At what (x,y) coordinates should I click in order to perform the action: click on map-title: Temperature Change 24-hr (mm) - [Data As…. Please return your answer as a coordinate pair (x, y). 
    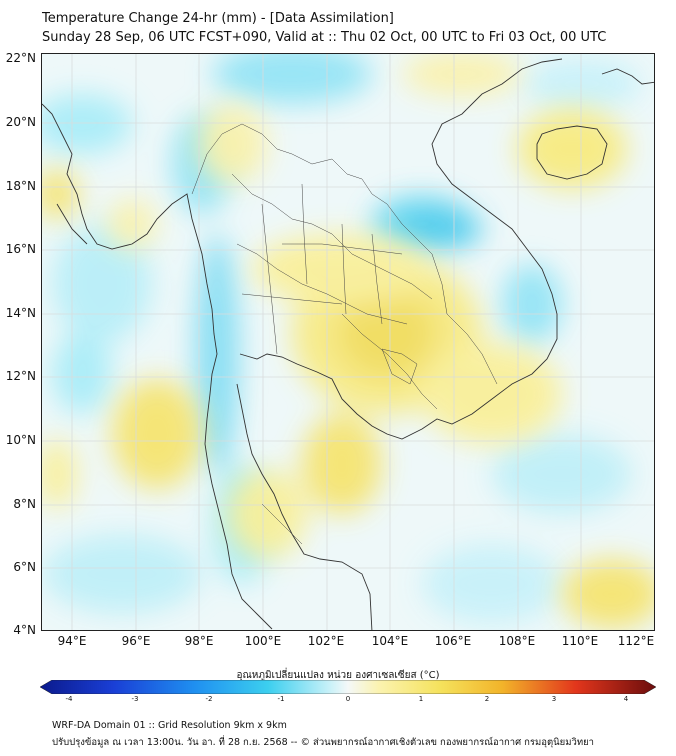
    Looking at the image, I should click on (218, 18).